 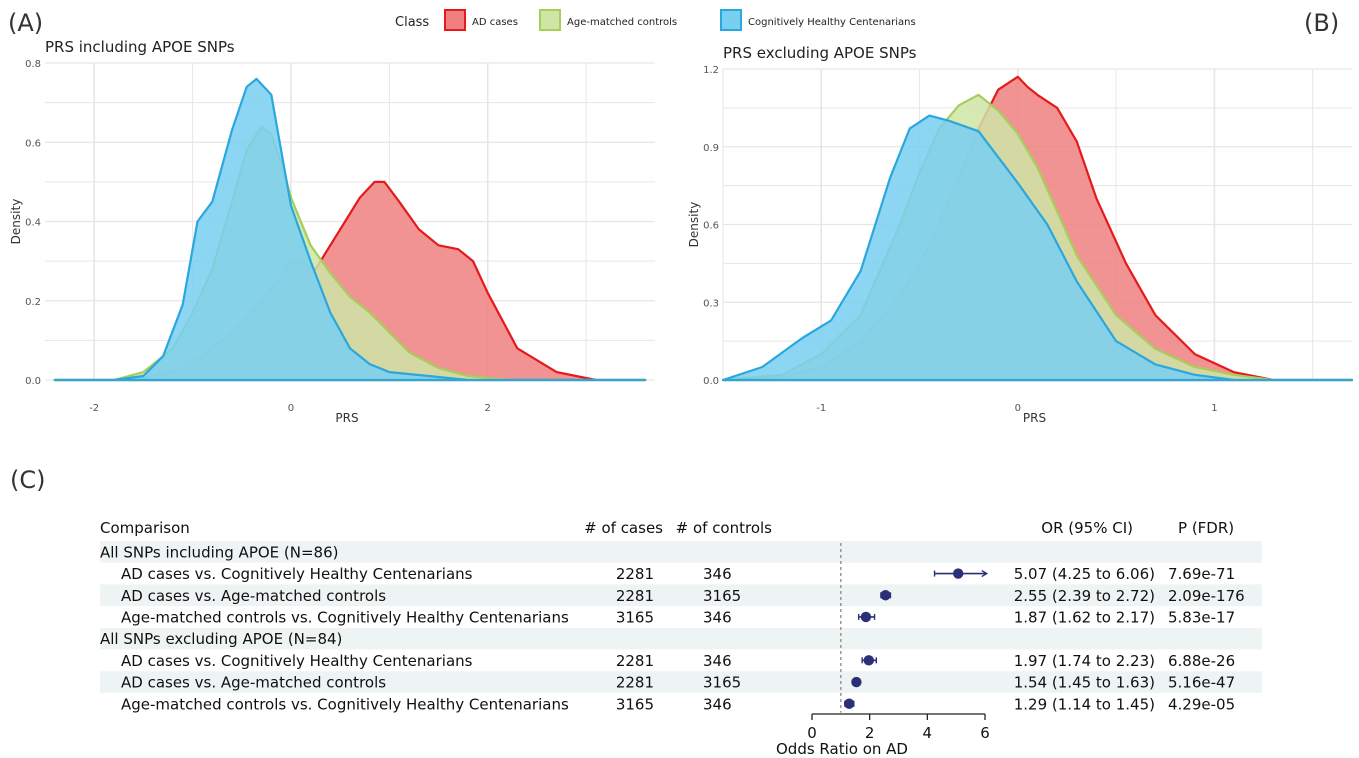 I want to click on or-ci-text: 1.29 (1.14 to 1.45), so click(x=1084, y=704).